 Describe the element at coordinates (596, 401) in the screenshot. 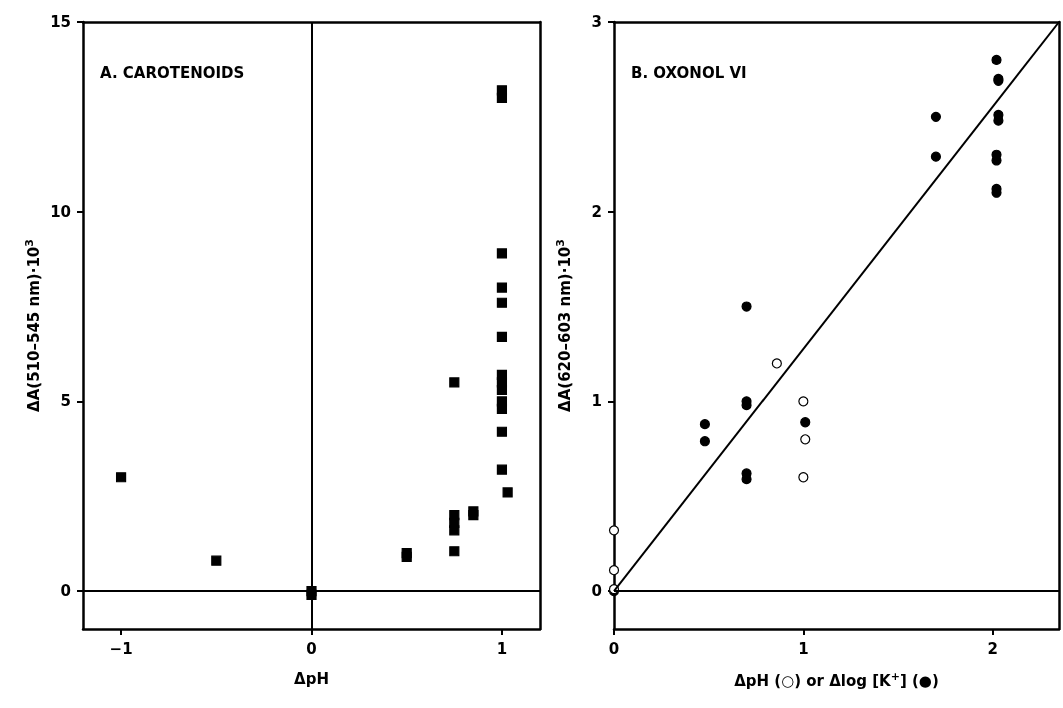

I see `y-tick-label: 1` at that location.